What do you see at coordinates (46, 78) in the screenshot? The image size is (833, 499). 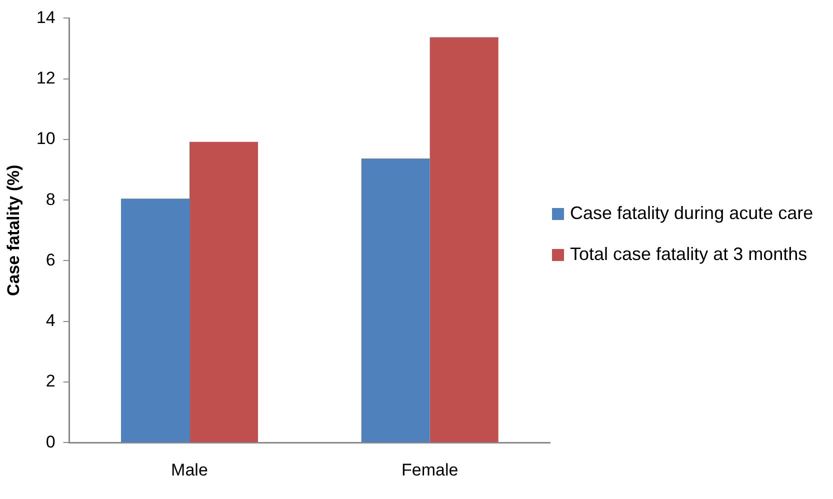 I see `y-tick-label: 12` at bounding box center [46, 78].